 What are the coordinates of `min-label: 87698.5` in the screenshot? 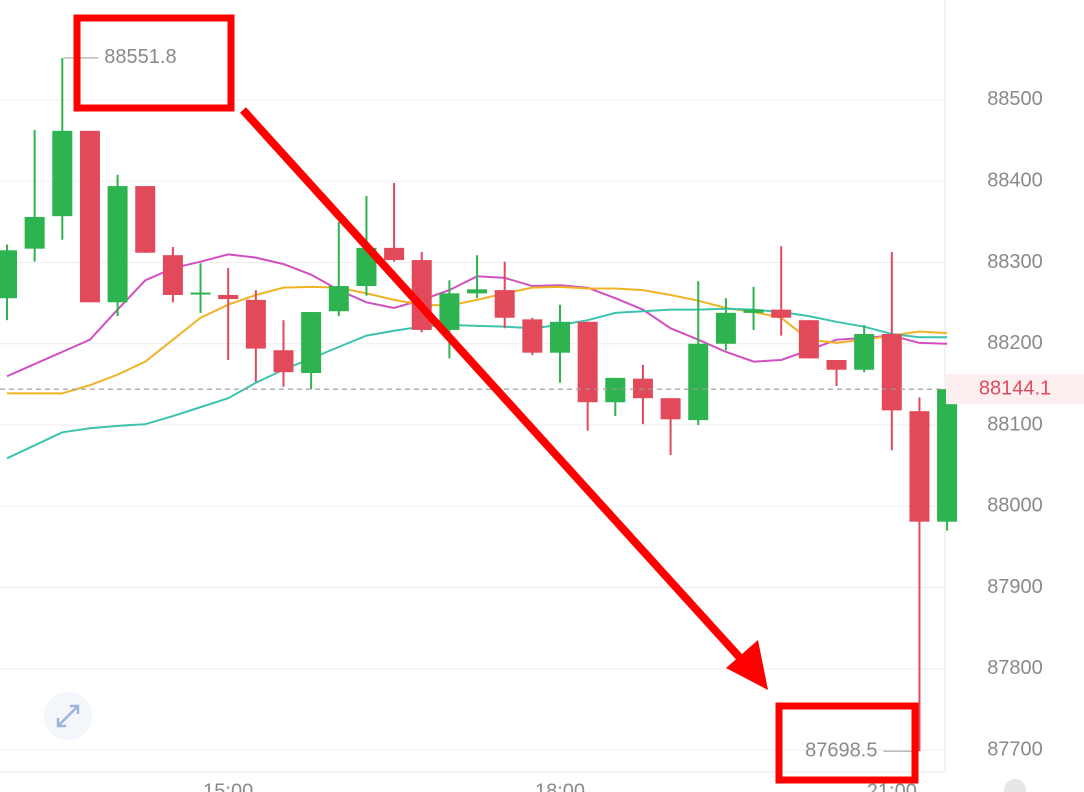 It's located at (841, 751).